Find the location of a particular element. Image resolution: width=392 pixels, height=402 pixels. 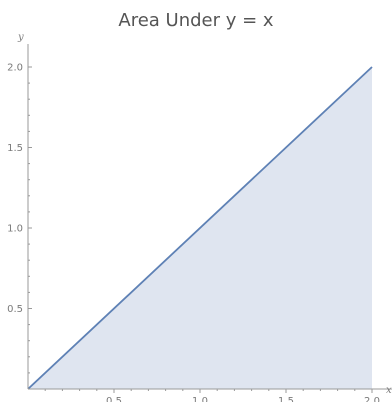

x-tick-label: 1.0 is located at coordinates (200, 399).